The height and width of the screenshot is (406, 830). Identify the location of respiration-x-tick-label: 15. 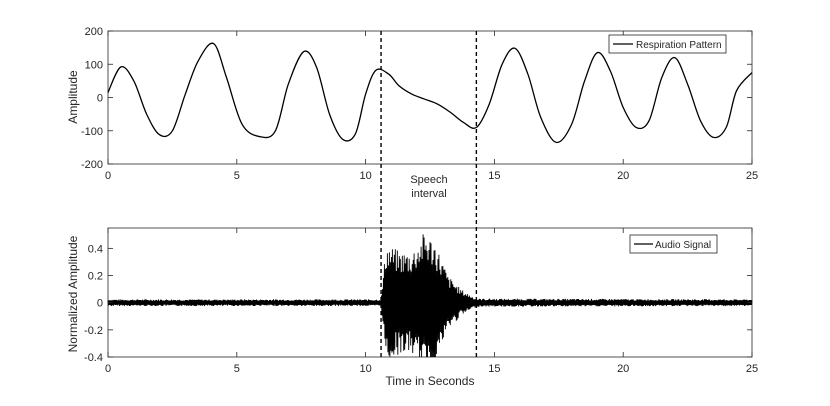
(494, 176).